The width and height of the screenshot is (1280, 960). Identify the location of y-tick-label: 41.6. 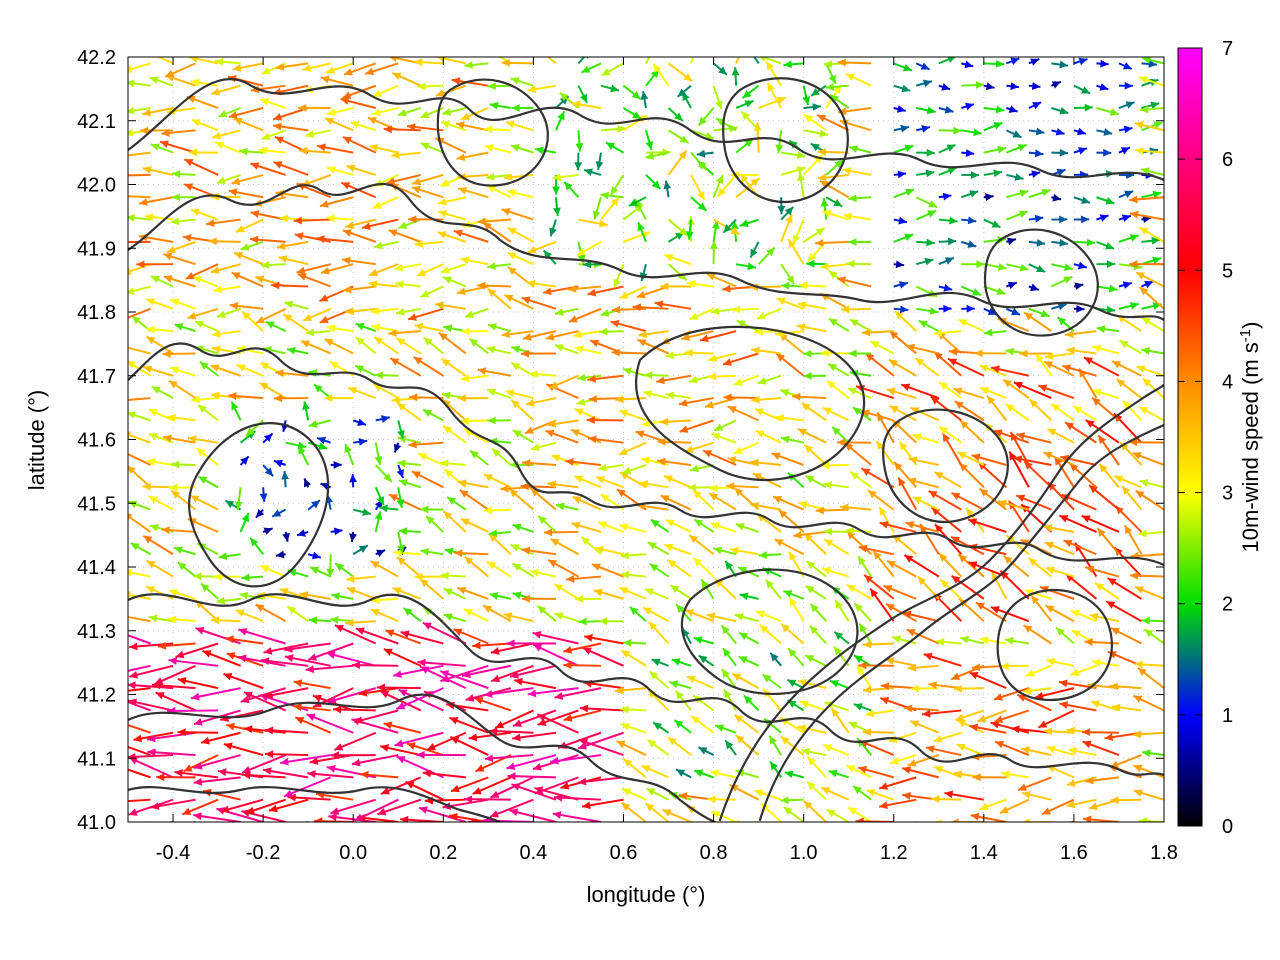
(96, 441).